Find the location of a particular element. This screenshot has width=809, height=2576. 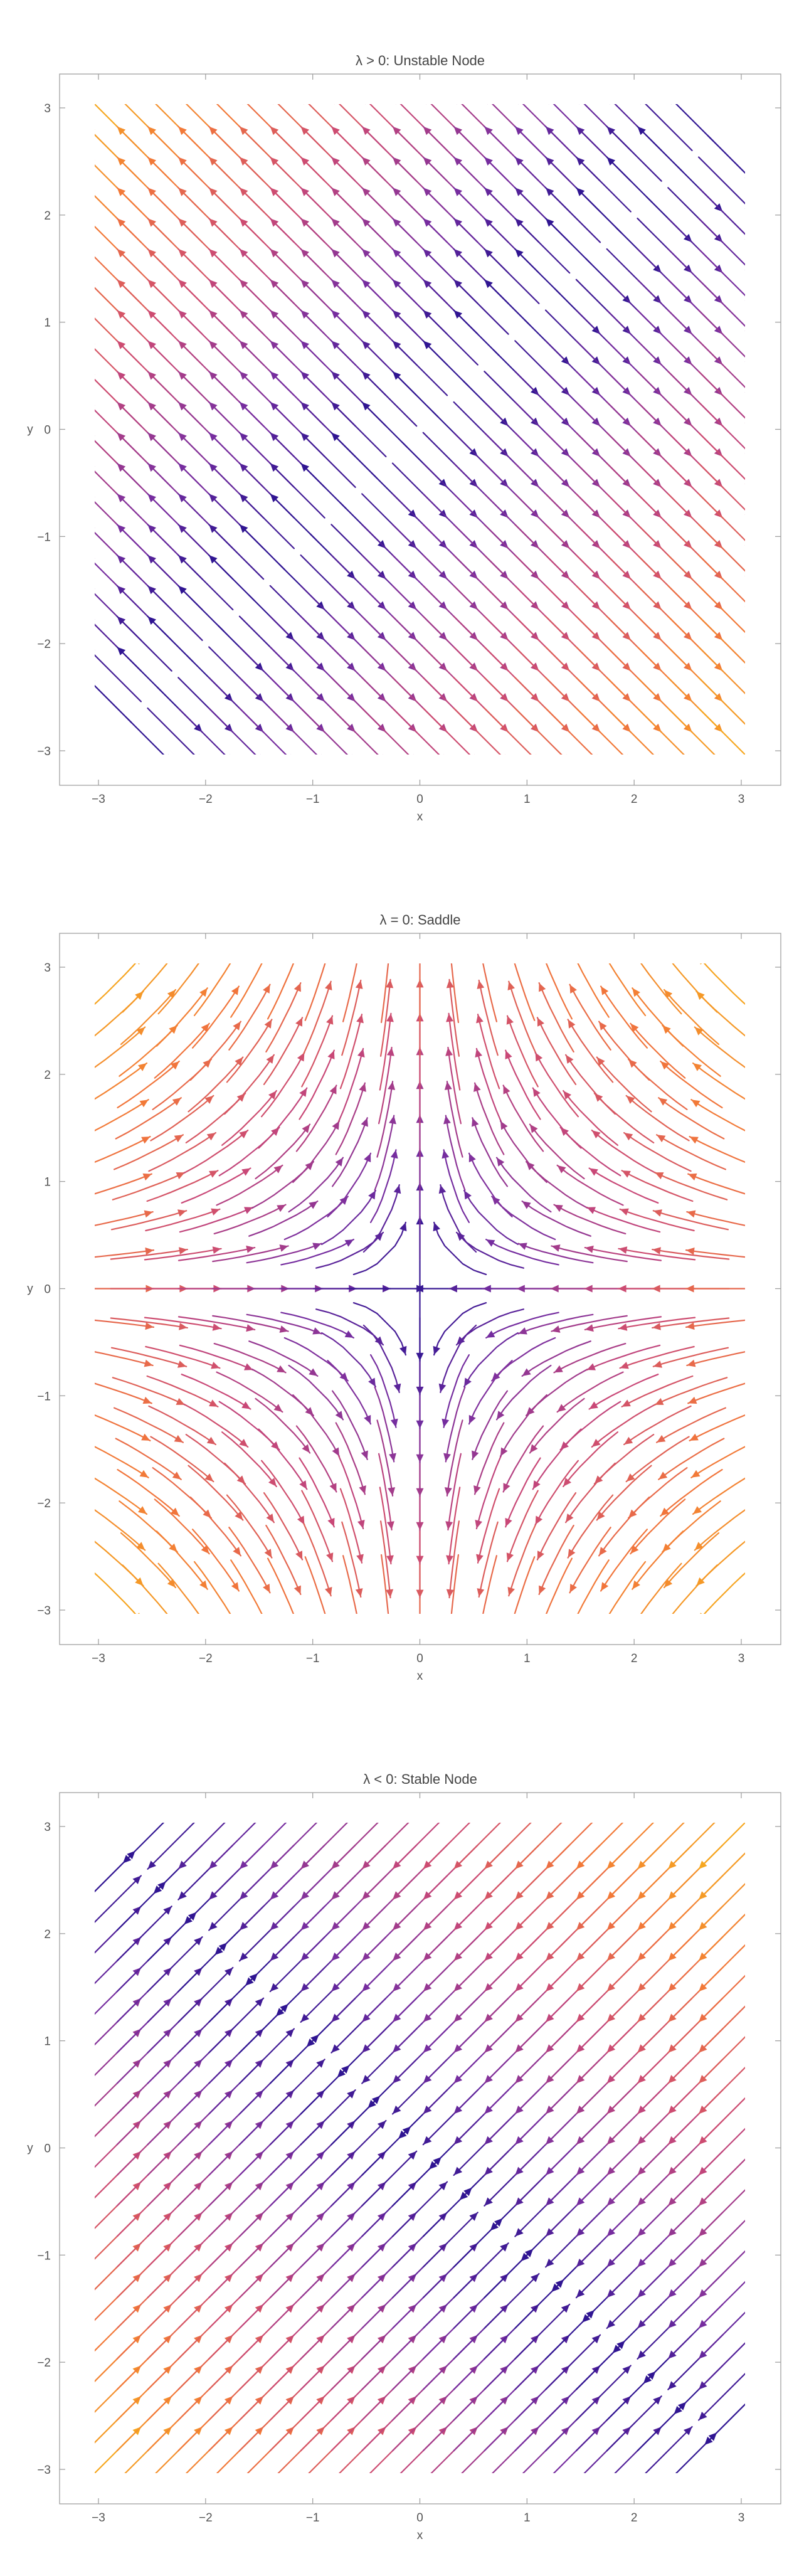

x-tick-label: −1 is located at coordinates (313, 2518).